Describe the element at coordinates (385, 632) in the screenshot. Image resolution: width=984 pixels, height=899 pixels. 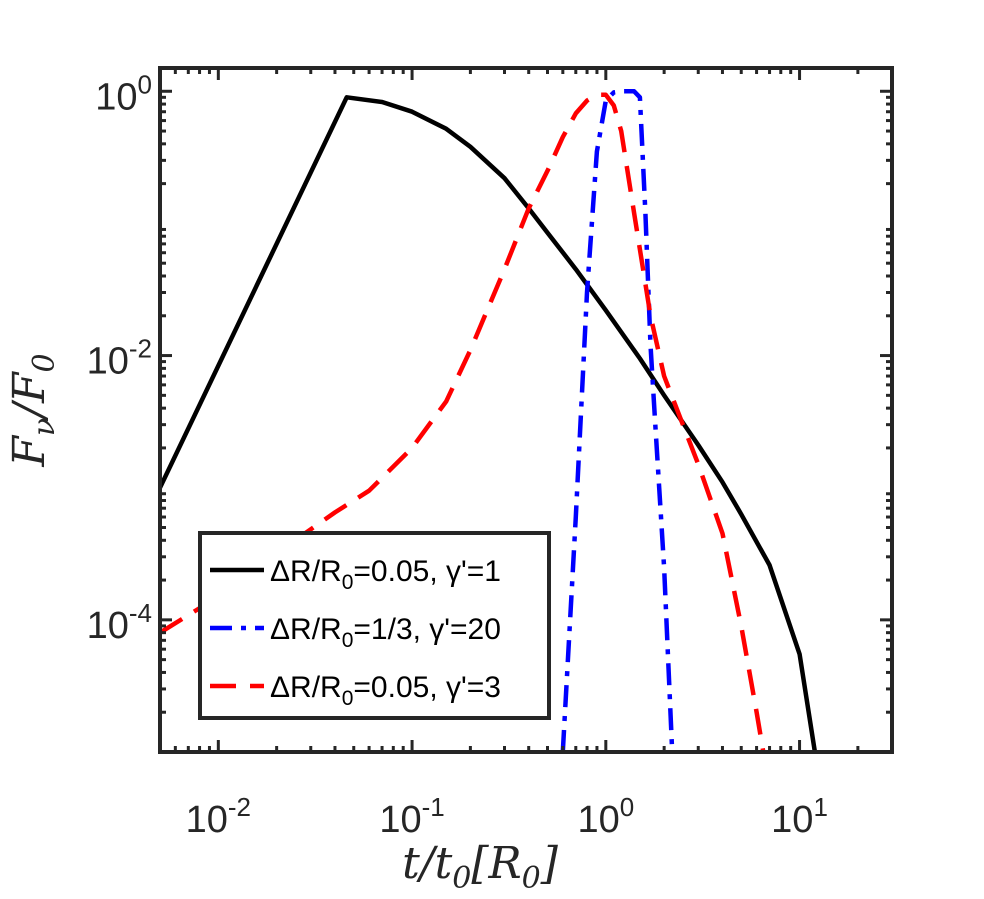
I see `legend-entry-2: ΔR/R0=1/3, γ'=20` at that location.